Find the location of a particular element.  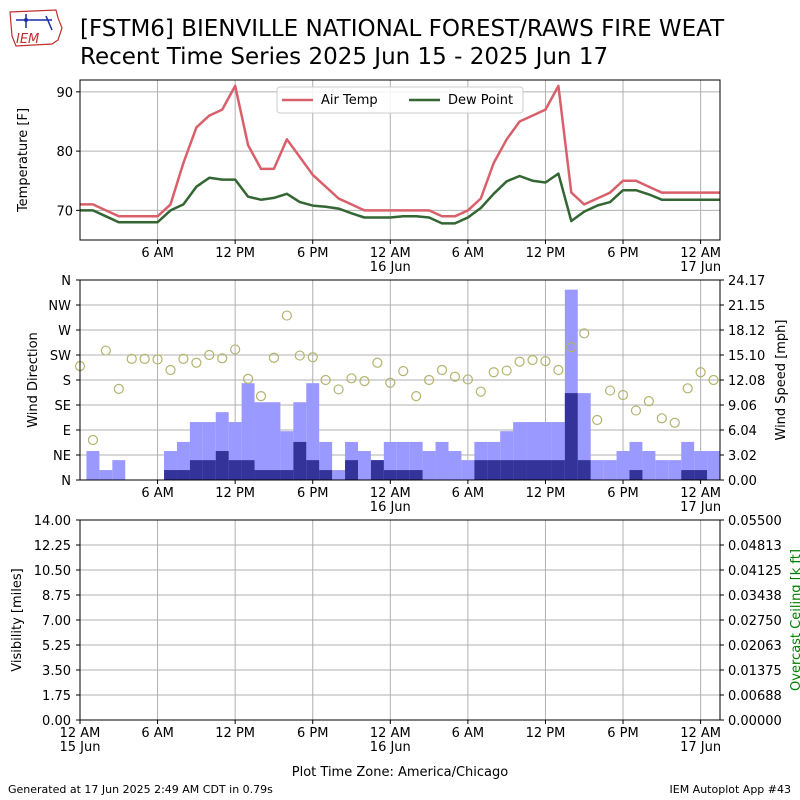

ceiling-tick-label: 0.01375 is located at coordinates (755, 671).